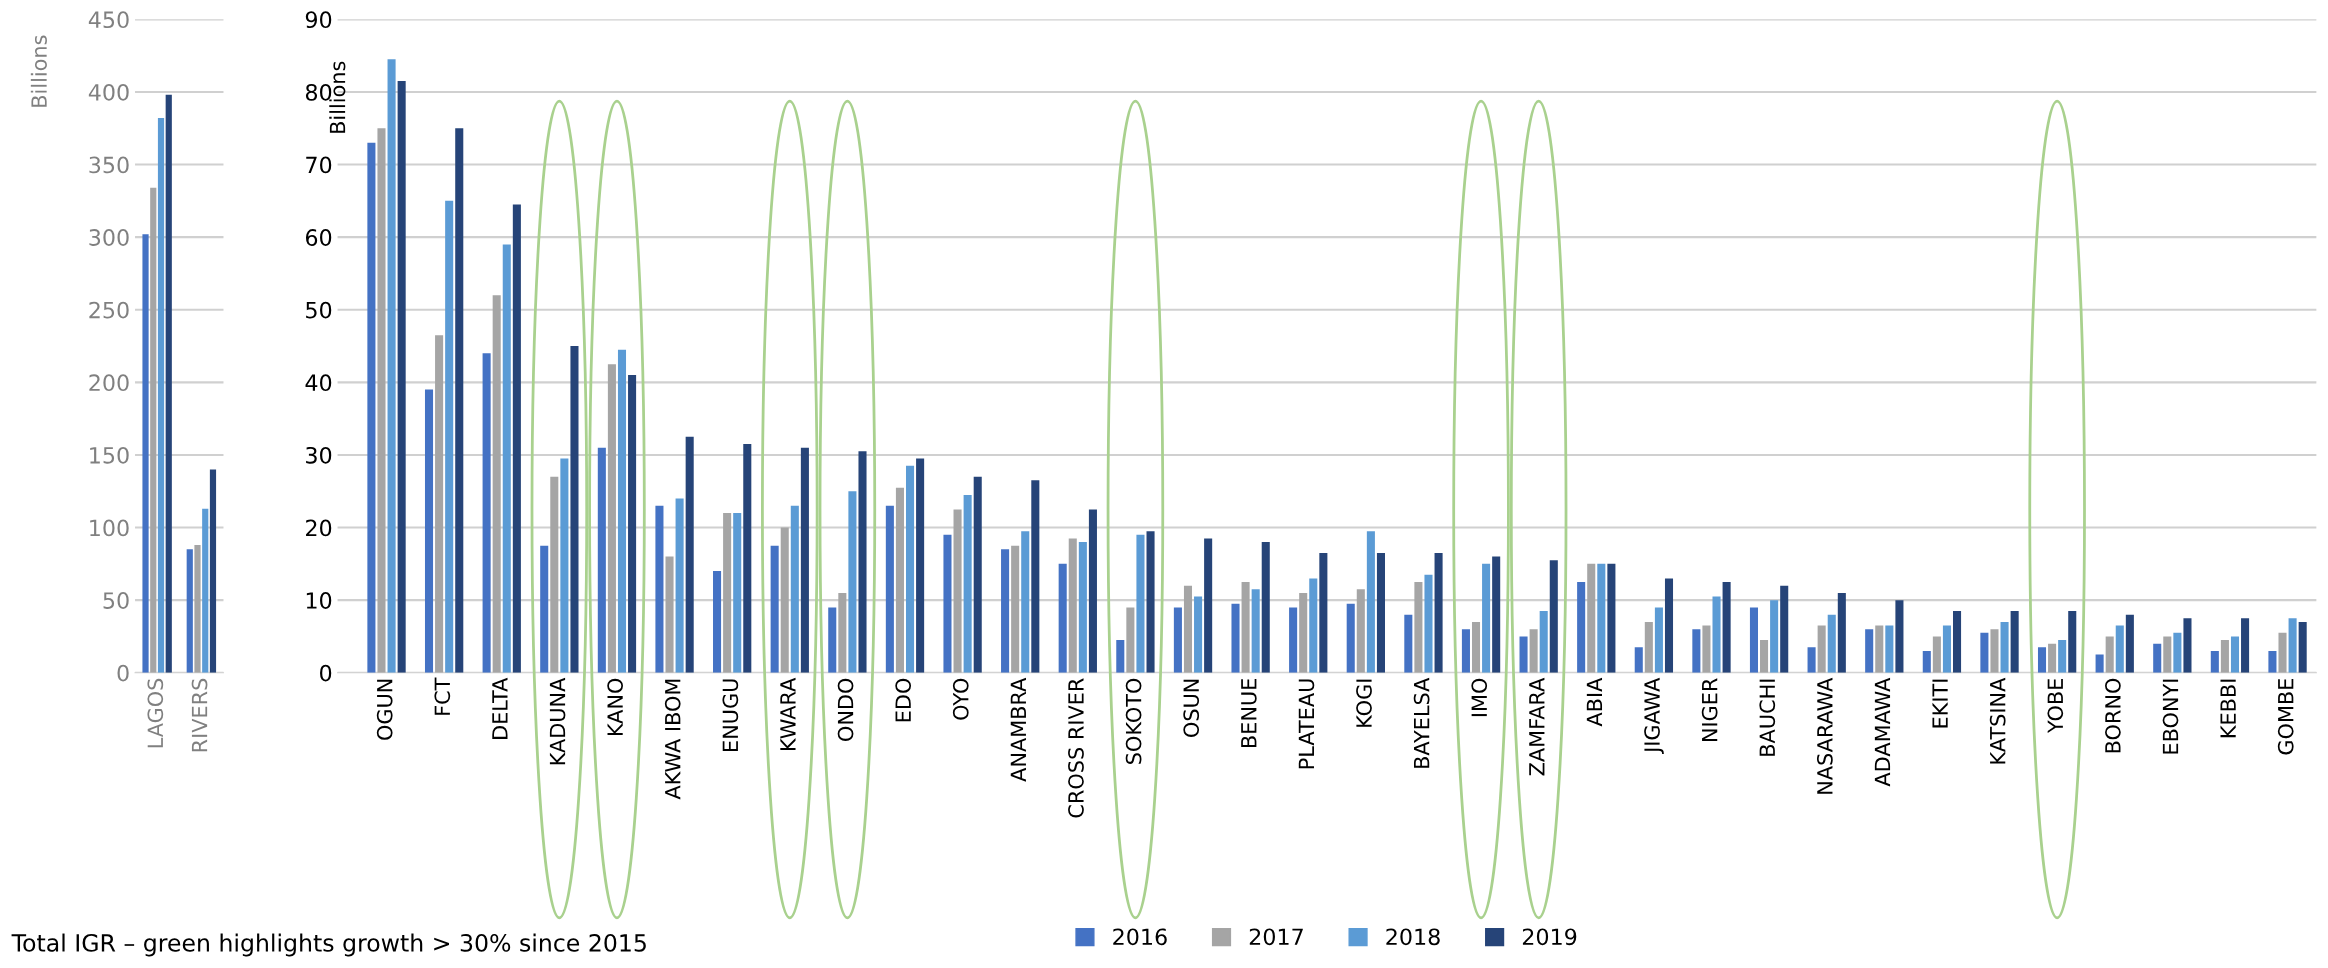 This screenshot has width=2328, height=968. What do you see at coordinates (319, 600) in the screenshot?
I see `y-tick-label: 10` at bounding box center [319, 600].